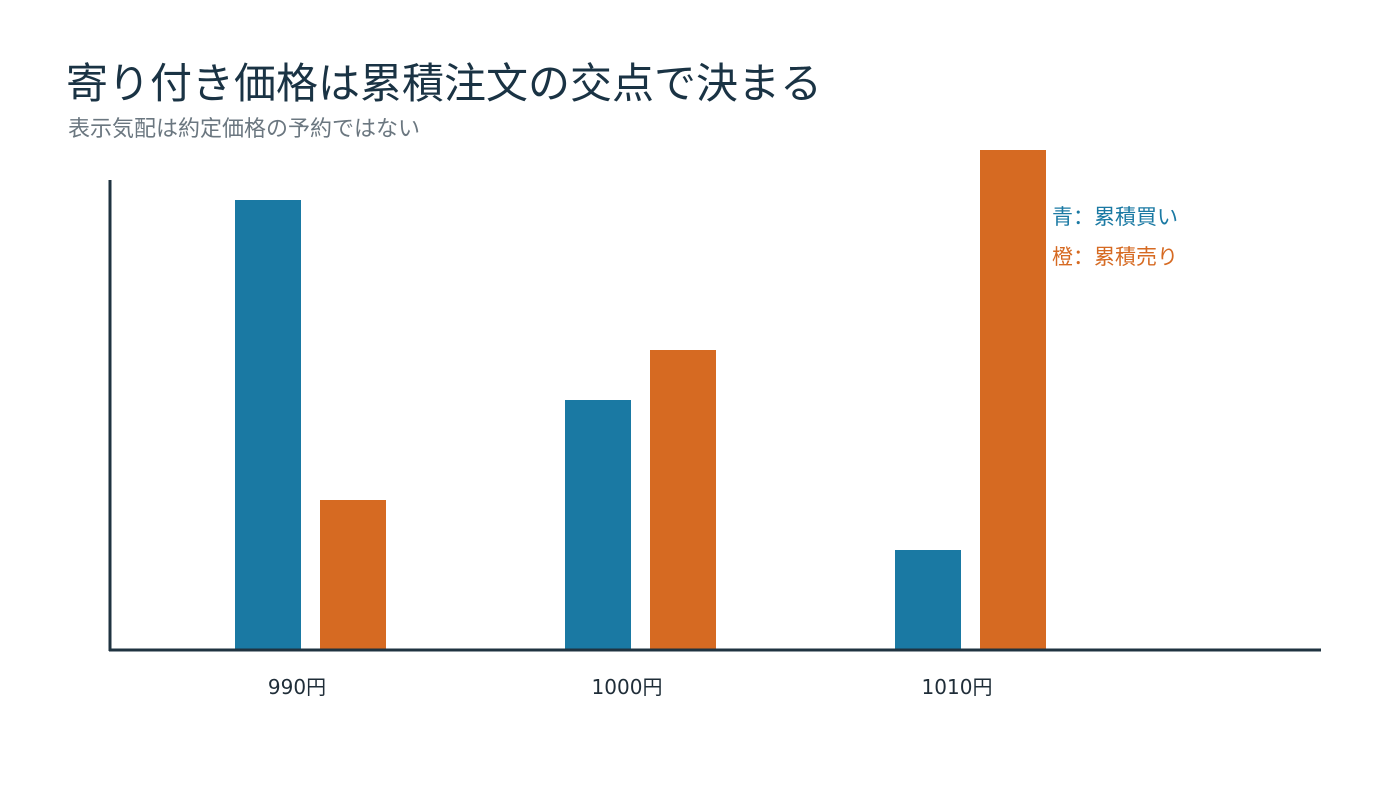  I want to click on x-tick-label: 990円, so click(297, 687).